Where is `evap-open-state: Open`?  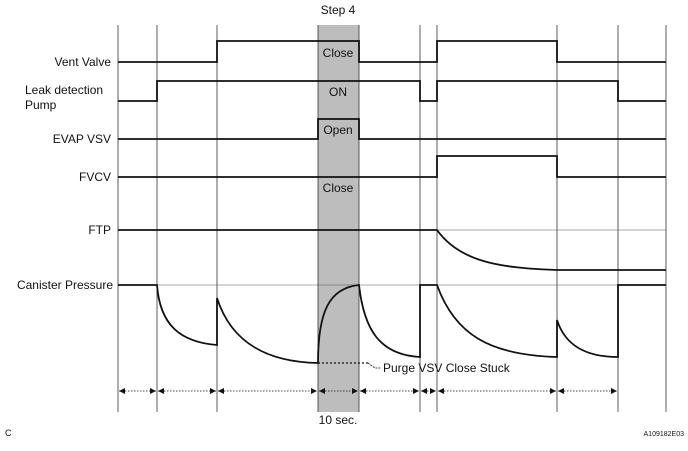
evap-open-state: Open is located at coordinates (337, 130).